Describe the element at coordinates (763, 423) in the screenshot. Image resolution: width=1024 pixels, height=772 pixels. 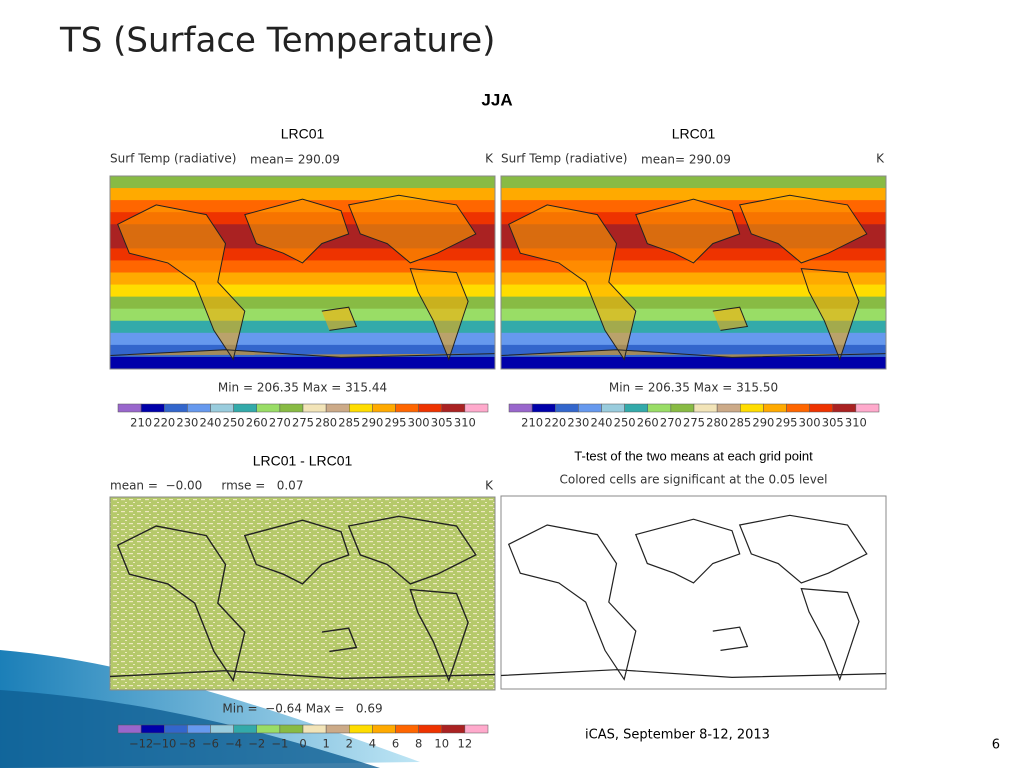
I see `colorbar-label: 290` at that location.